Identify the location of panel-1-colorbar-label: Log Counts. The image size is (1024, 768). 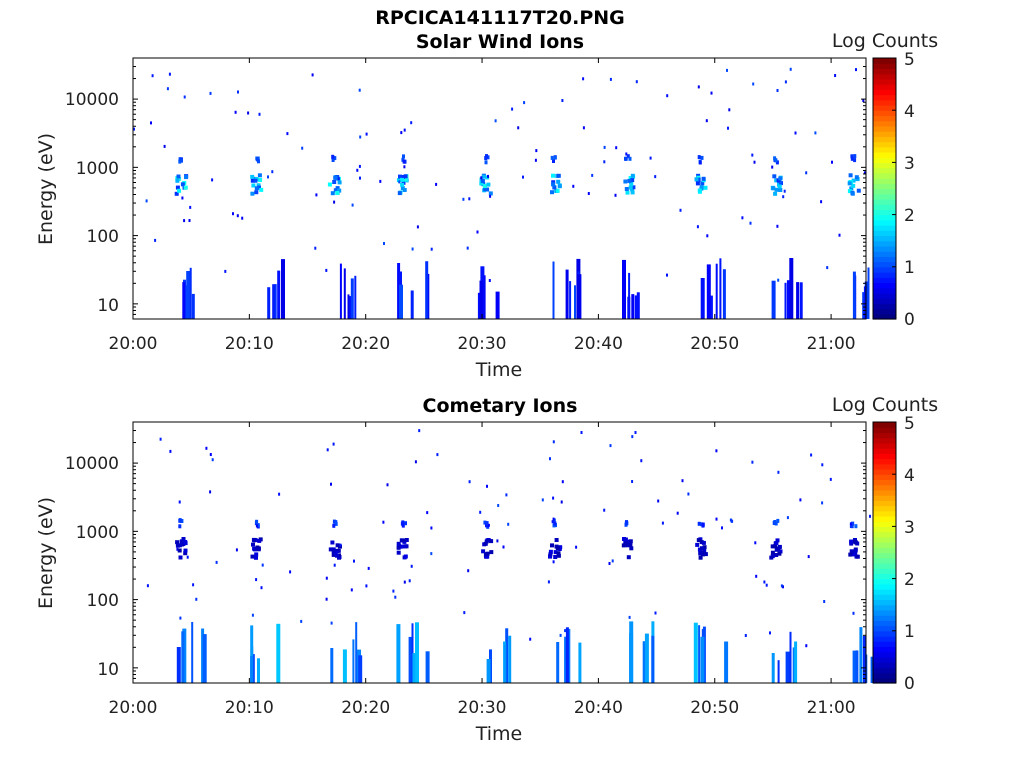
(885, 41).